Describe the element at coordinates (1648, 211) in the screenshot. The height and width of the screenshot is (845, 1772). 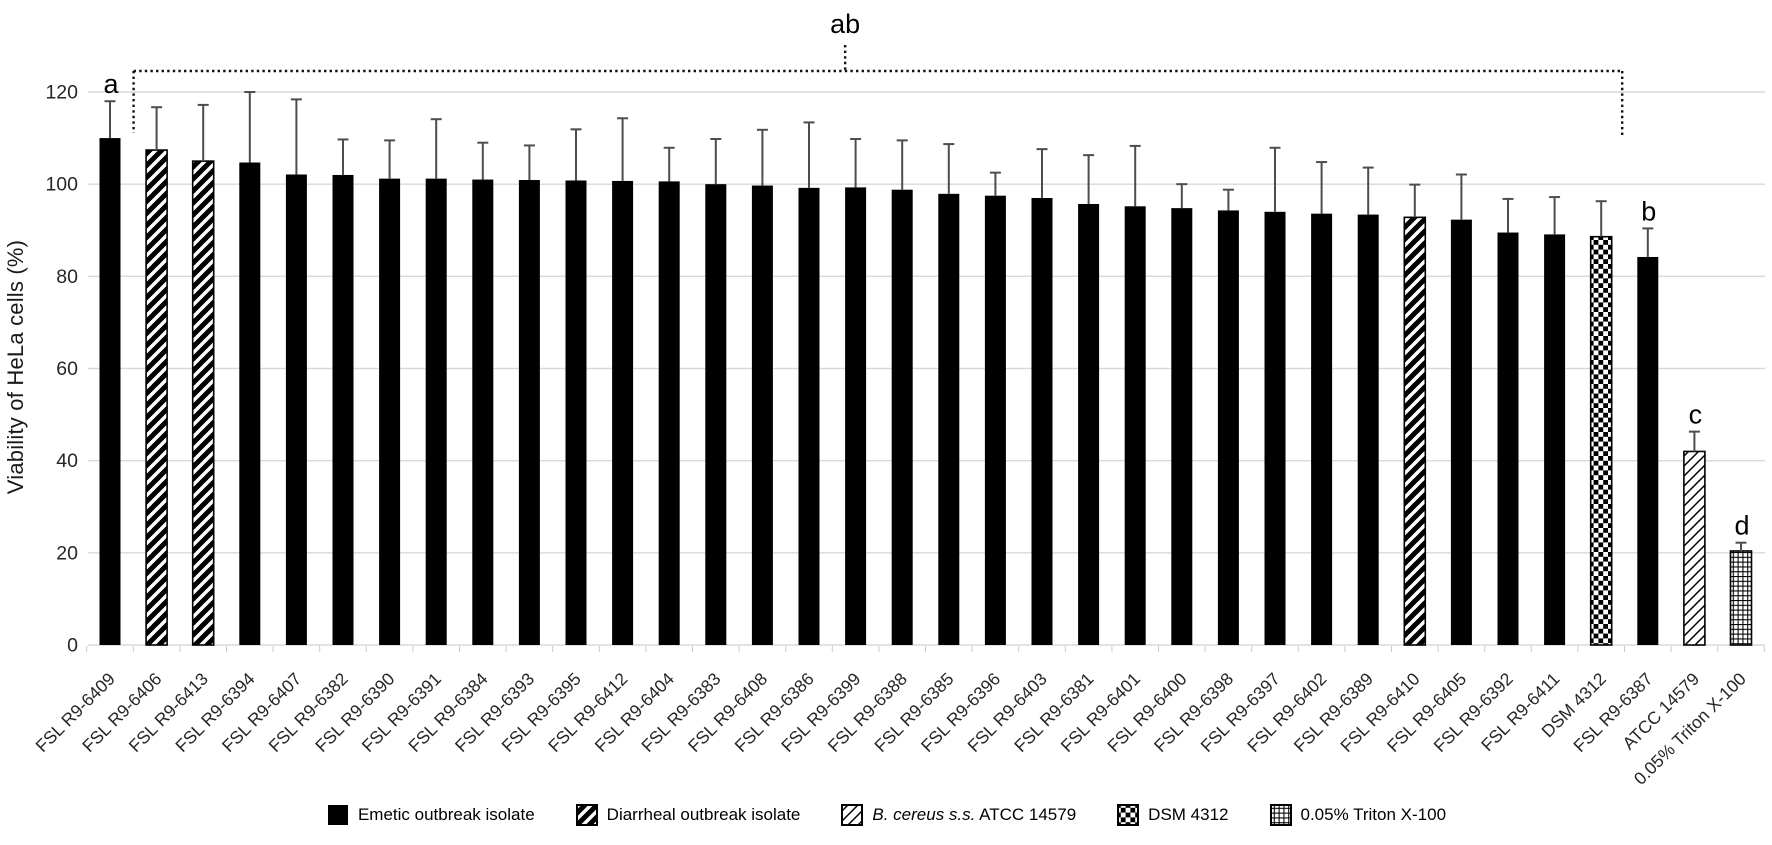
I see `annotation-b: b` at that location.